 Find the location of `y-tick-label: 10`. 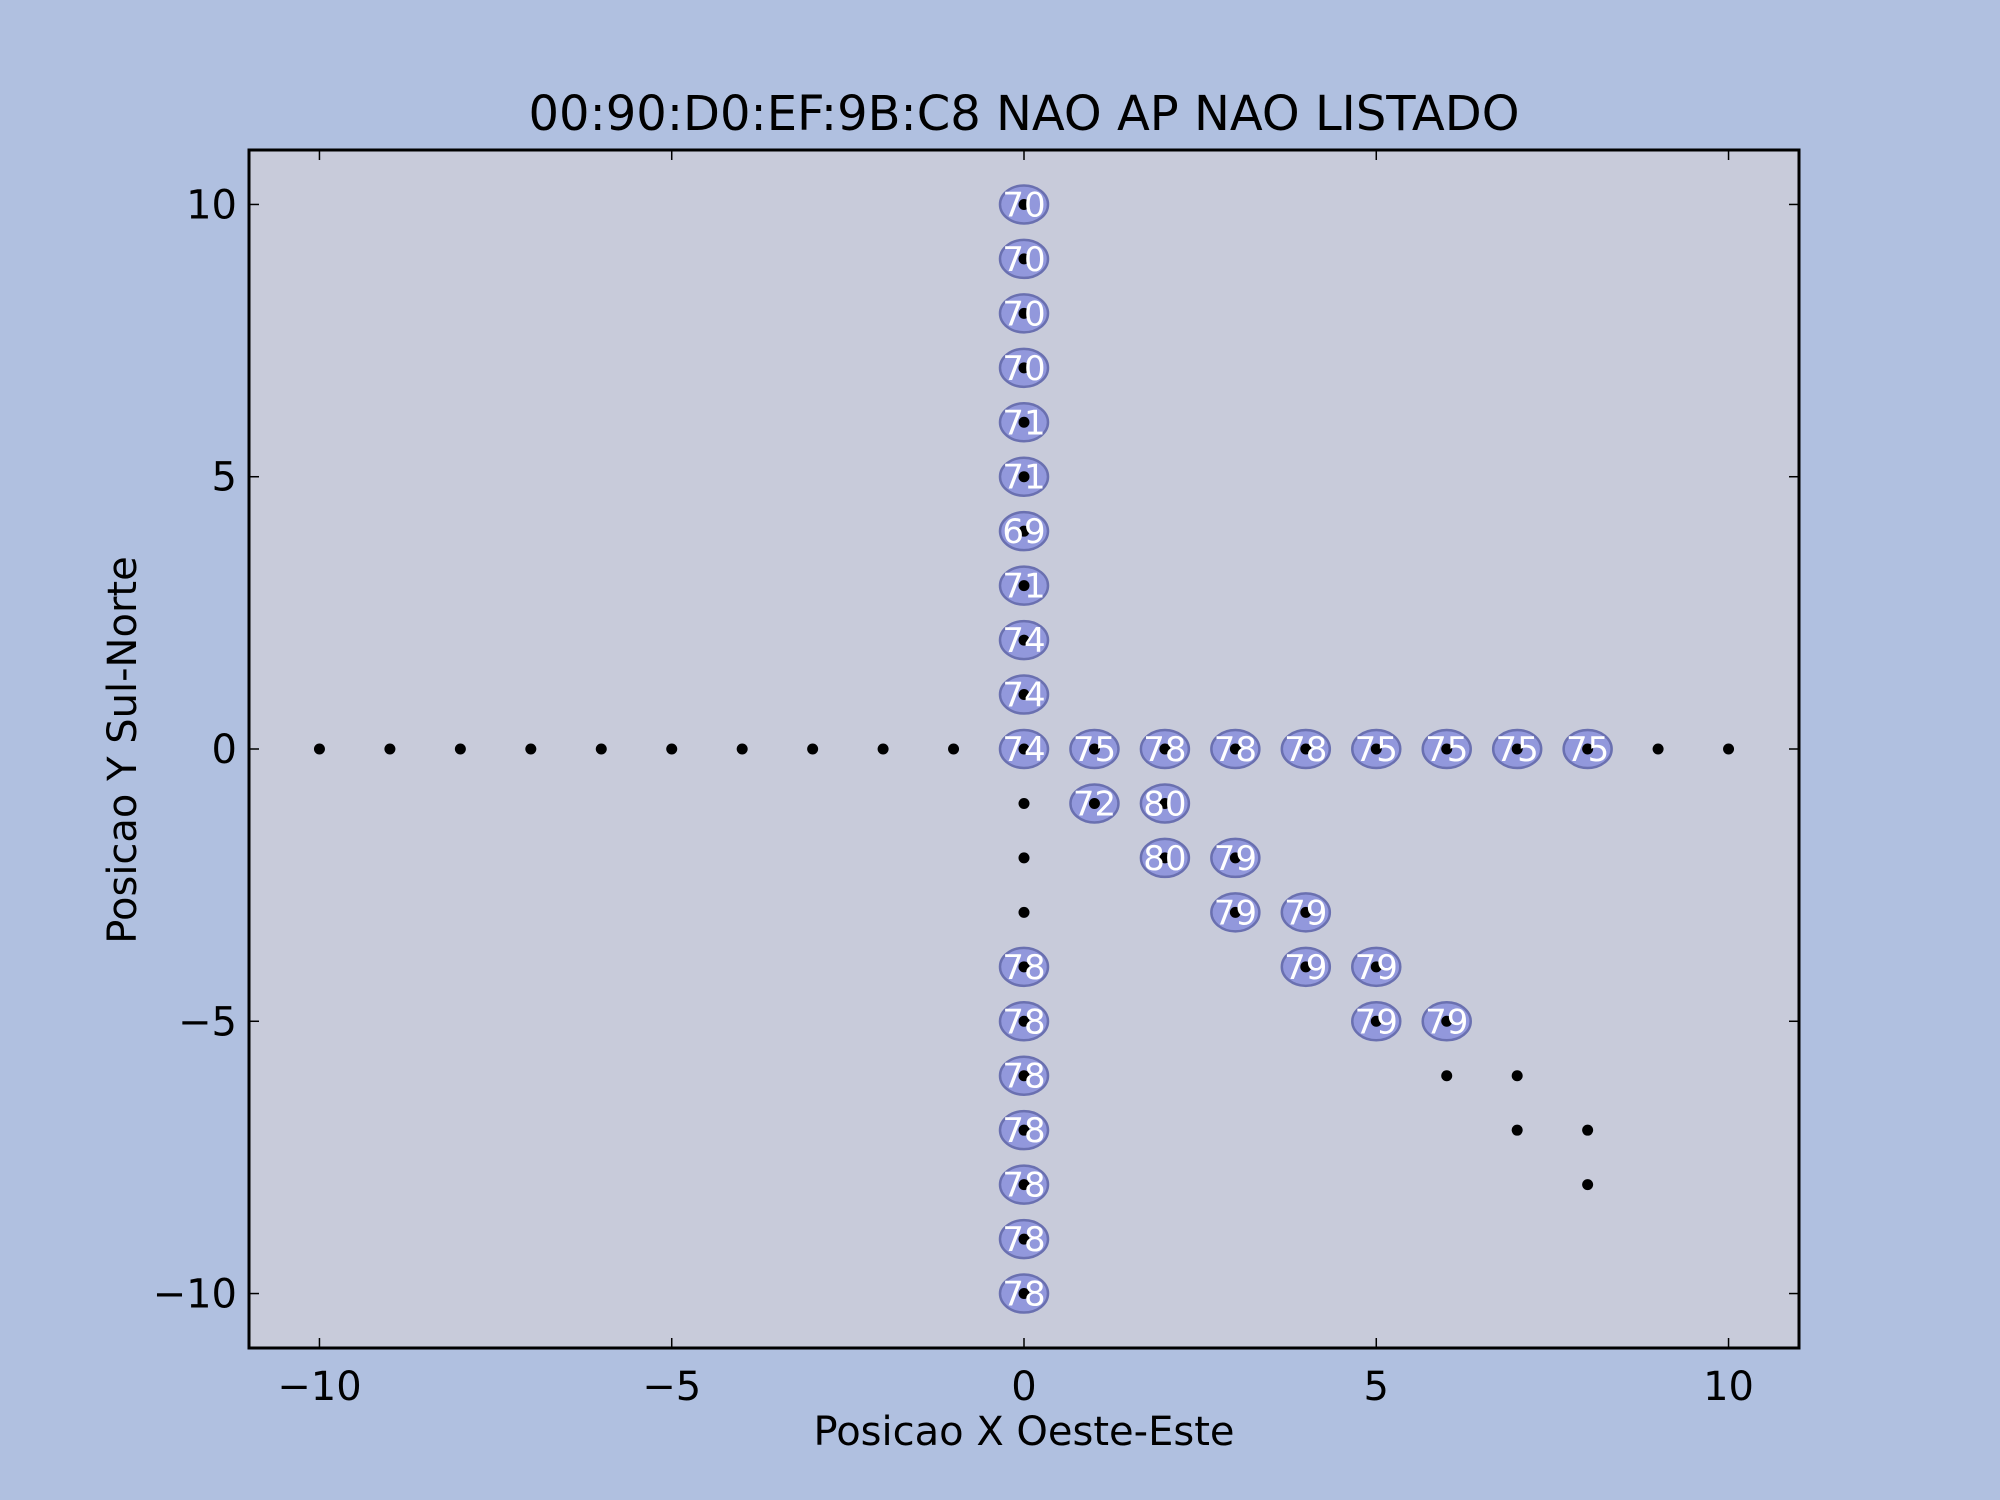

y-tick-label: 10 is located at coordinates (211, 205).